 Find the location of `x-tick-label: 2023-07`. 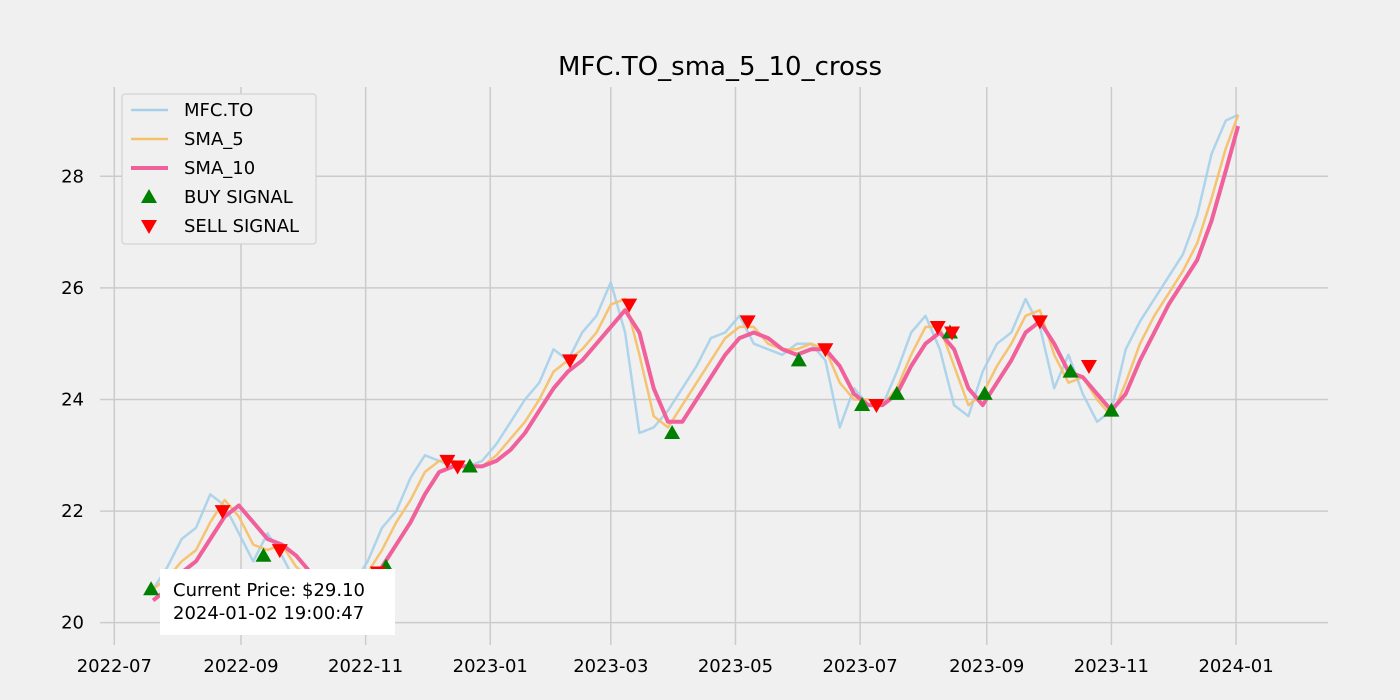

x-tick-label: 2023-07 is located at coordinates (859, 666).